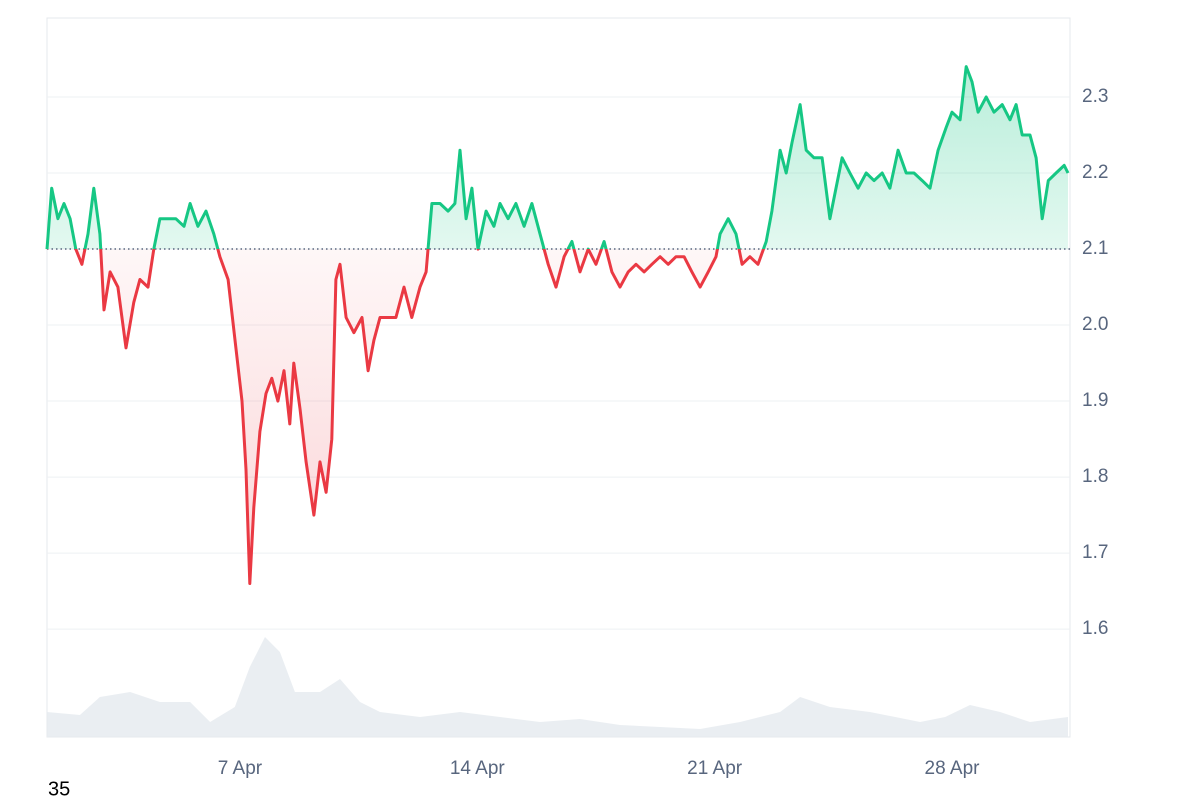 This screenshot has height=805, width=1200. What do you see at coordinates (557, 687) in the screenshot?
I see `volume-area` at bounding box center [557, 687].